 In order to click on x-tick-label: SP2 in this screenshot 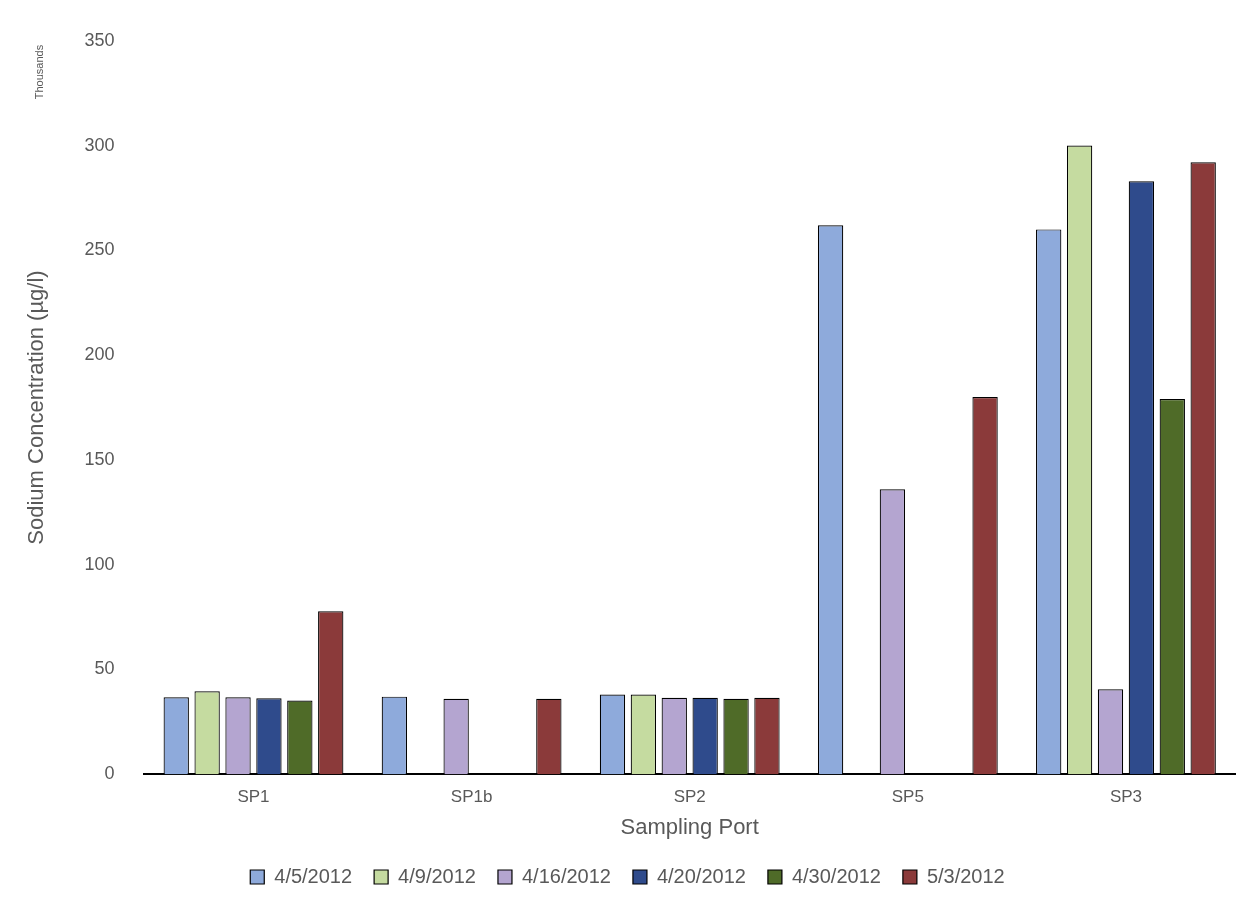, I will do `click(689, 797)`.